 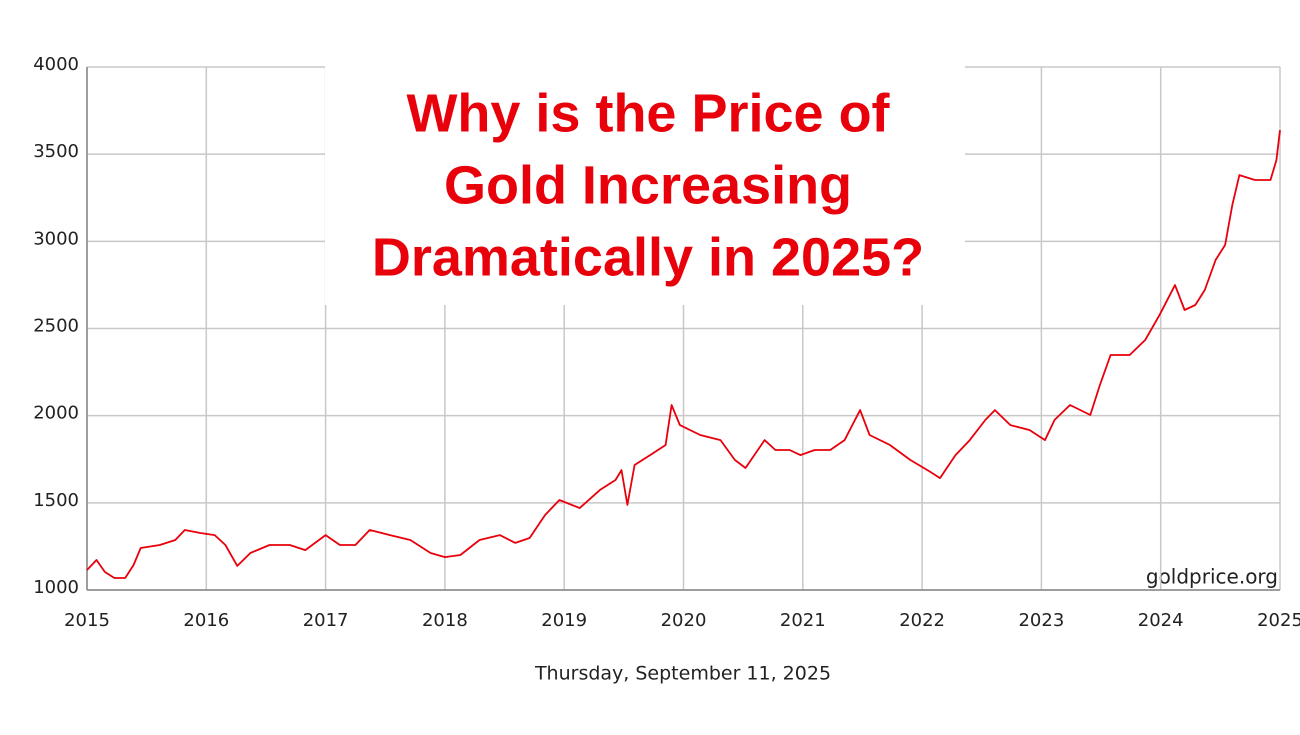 What do you see at coordinates (56, 64) in the screenshot?
I see `y-tick-label: 4000` at bounding box center [56, 64].